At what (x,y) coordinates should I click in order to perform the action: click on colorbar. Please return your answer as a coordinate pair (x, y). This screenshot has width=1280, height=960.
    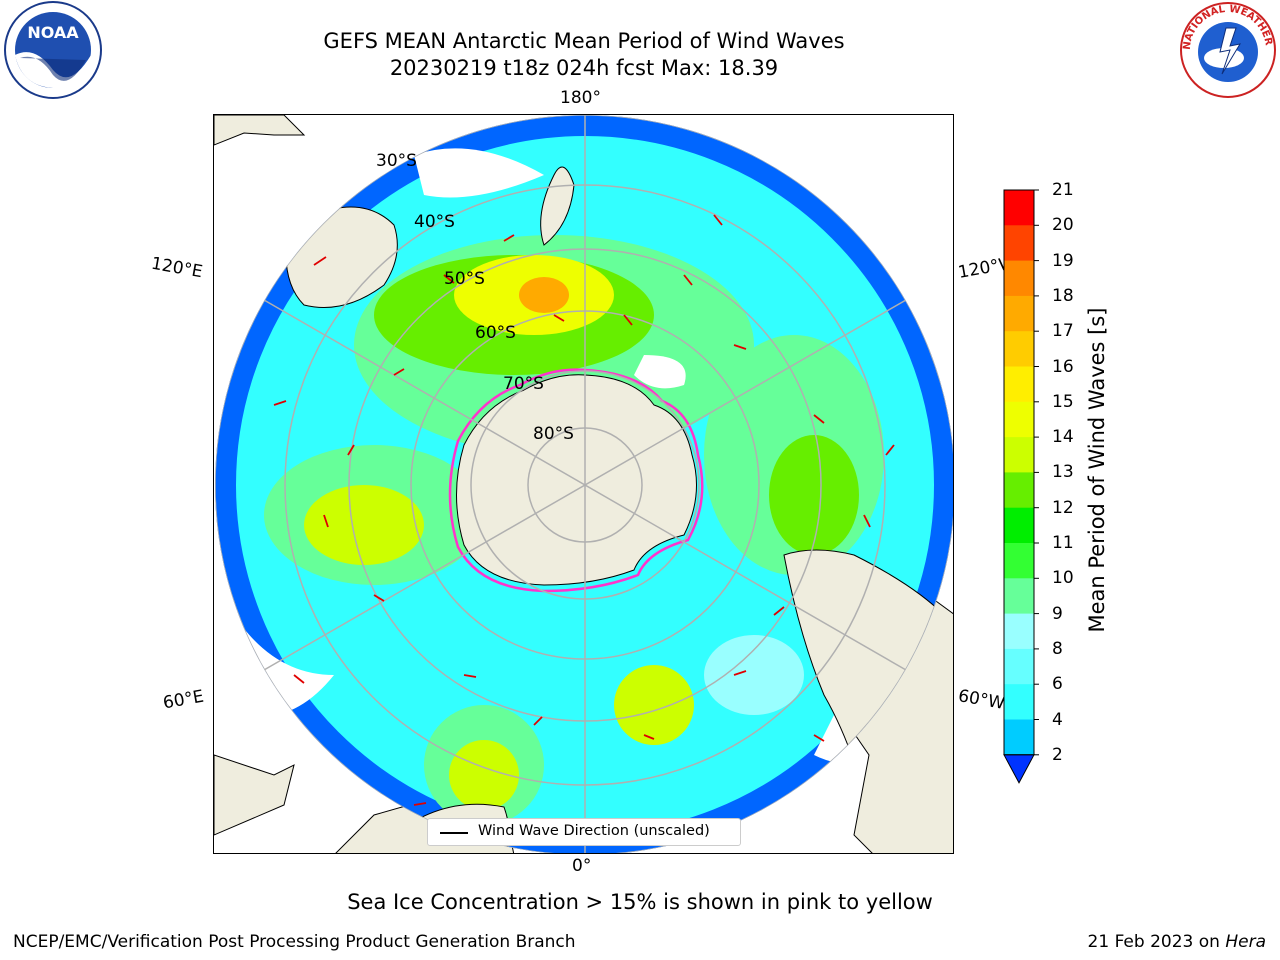
    Looking at the image, I should click on (1021, 486).